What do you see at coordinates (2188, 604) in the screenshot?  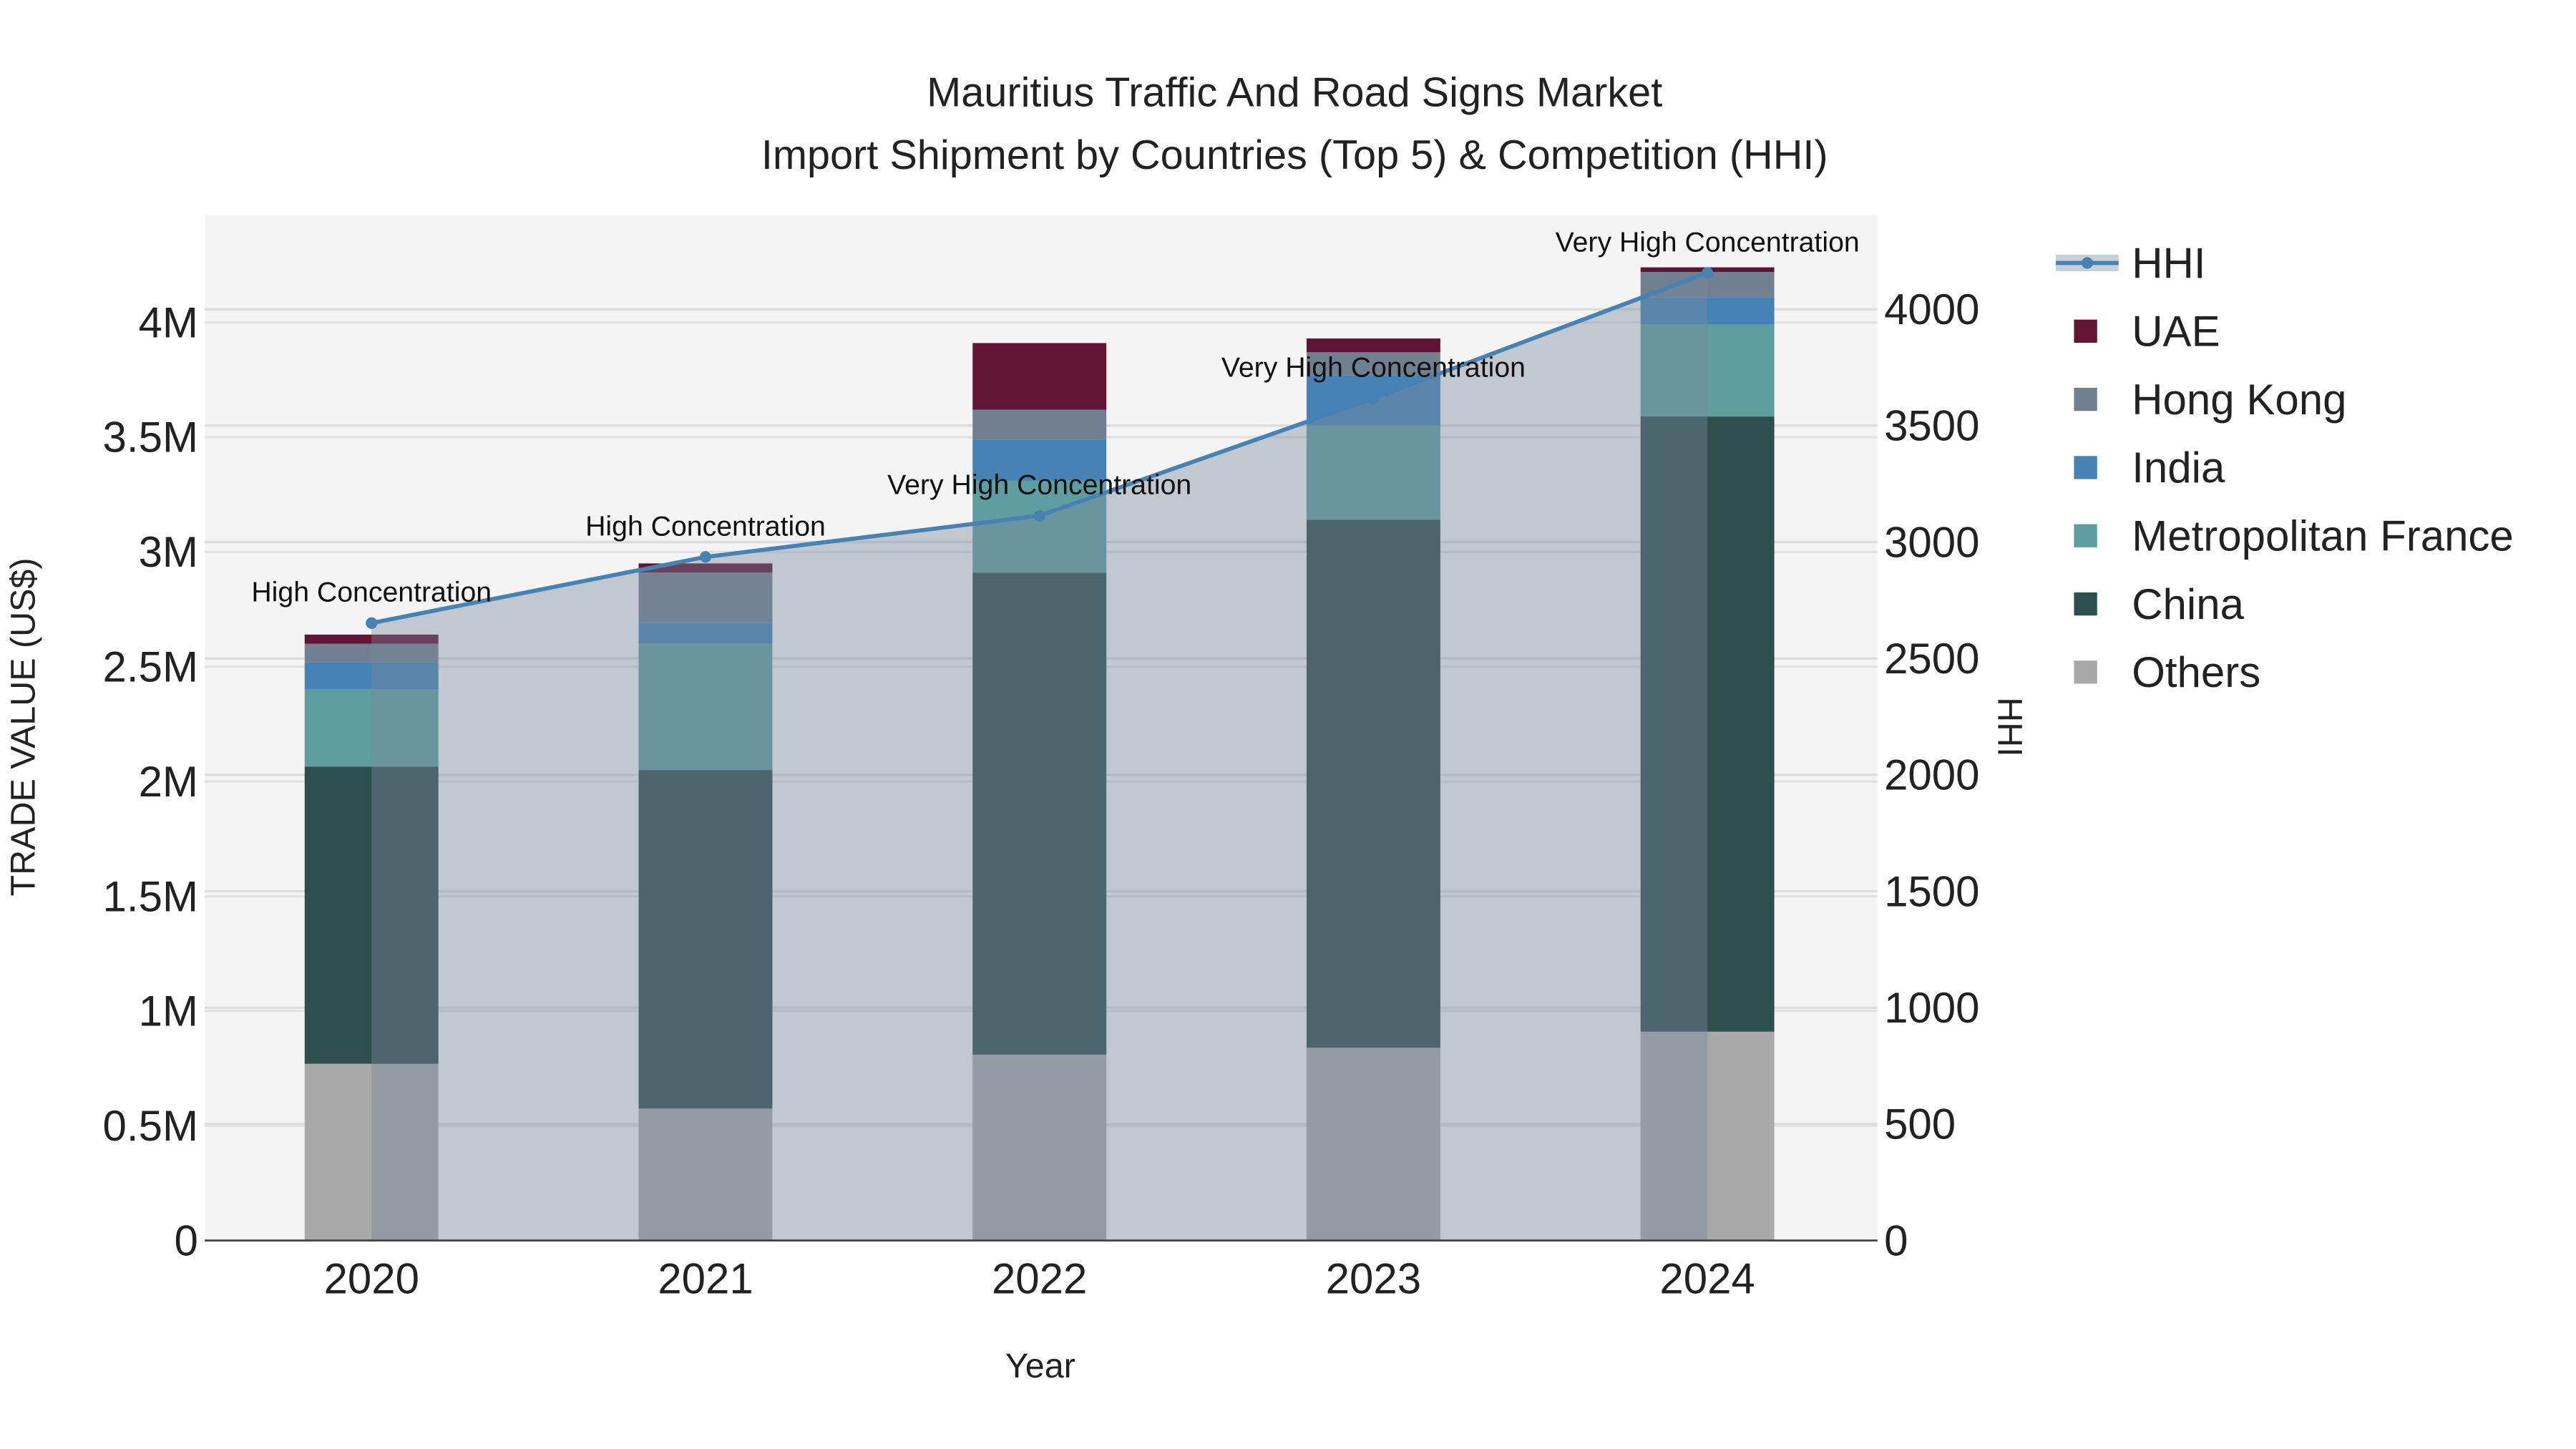 I see `legend-label: China` at bounding box center [2188, 604].